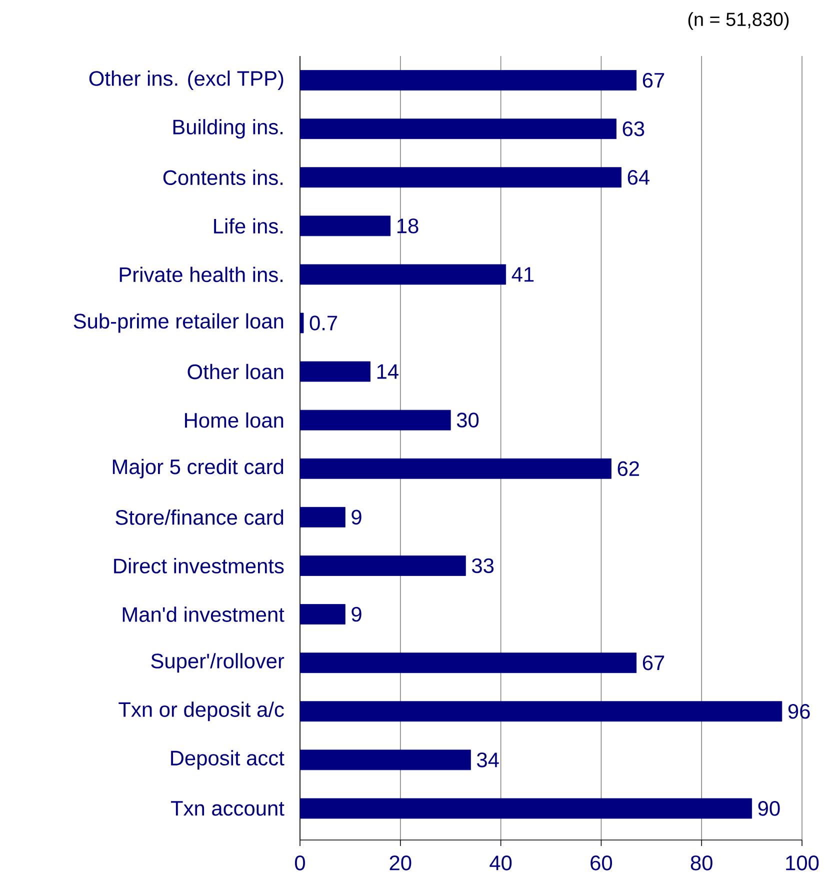  I want to click on data-label: 41, so click(523, 274).